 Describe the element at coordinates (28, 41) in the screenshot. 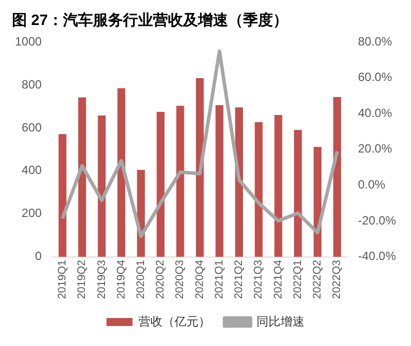

I see `y-tick-label: 1000` at that location.